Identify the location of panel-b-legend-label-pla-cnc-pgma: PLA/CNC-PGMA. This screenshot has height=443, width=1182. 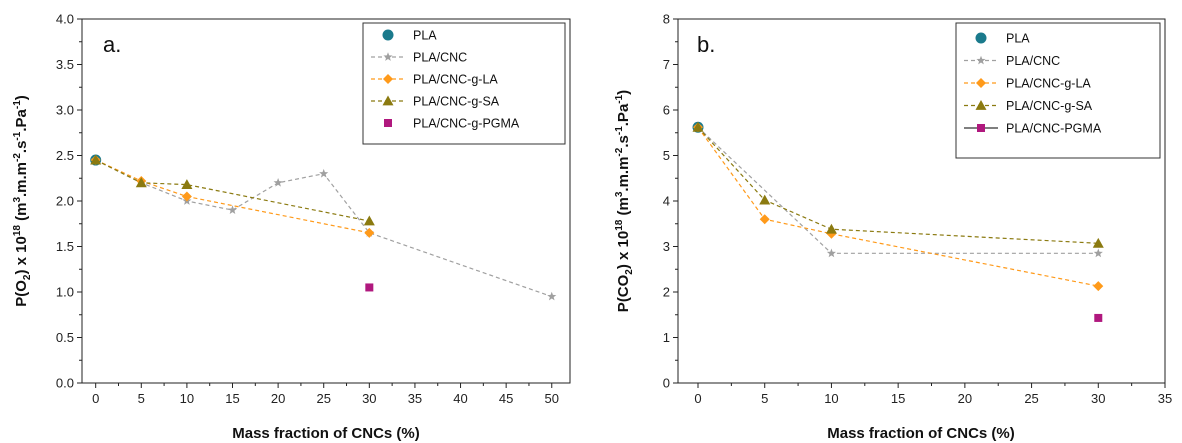
(1054, 129).